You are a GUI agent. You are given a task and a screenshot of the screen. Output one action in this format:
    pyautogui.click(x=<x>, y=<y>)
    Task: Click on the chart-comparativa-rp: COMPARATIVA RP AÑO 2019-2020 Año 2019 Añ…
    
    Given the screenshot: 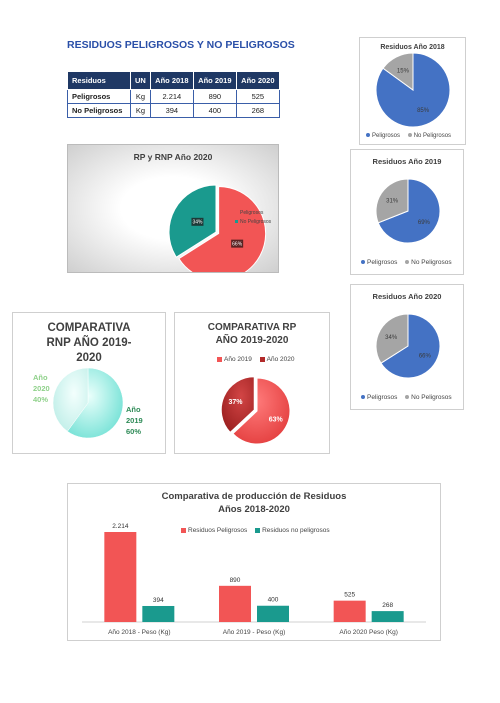 What is the action you would take?
    pyautogui.click(x=252, y=383)
    